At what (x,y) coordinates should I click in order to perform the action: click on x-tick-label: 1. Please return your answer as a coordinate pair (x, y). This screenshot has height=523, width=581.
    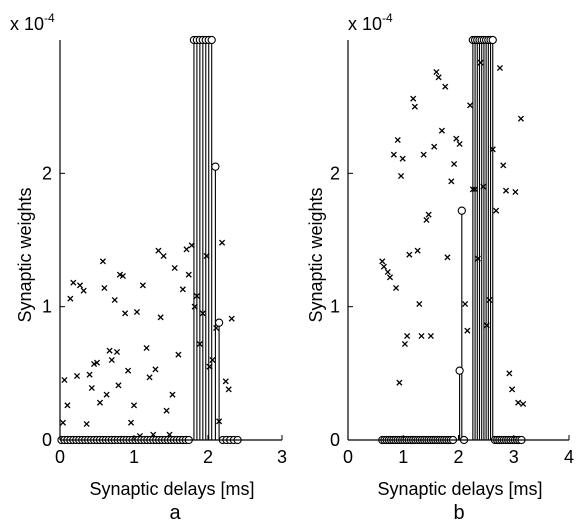
    Looking at the image, I should click on (403, 457).